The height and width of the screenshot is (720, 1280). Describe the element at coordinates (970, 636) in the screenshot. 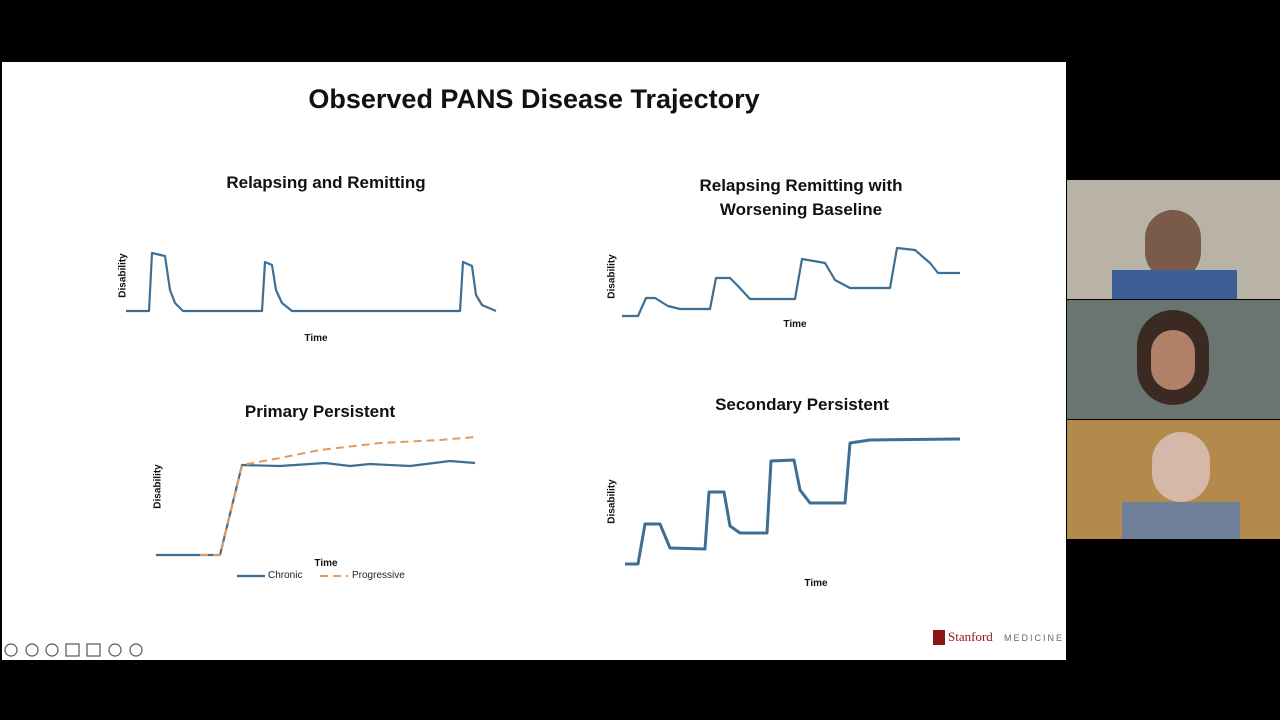

I see `logo-name: Stanford` at that location.